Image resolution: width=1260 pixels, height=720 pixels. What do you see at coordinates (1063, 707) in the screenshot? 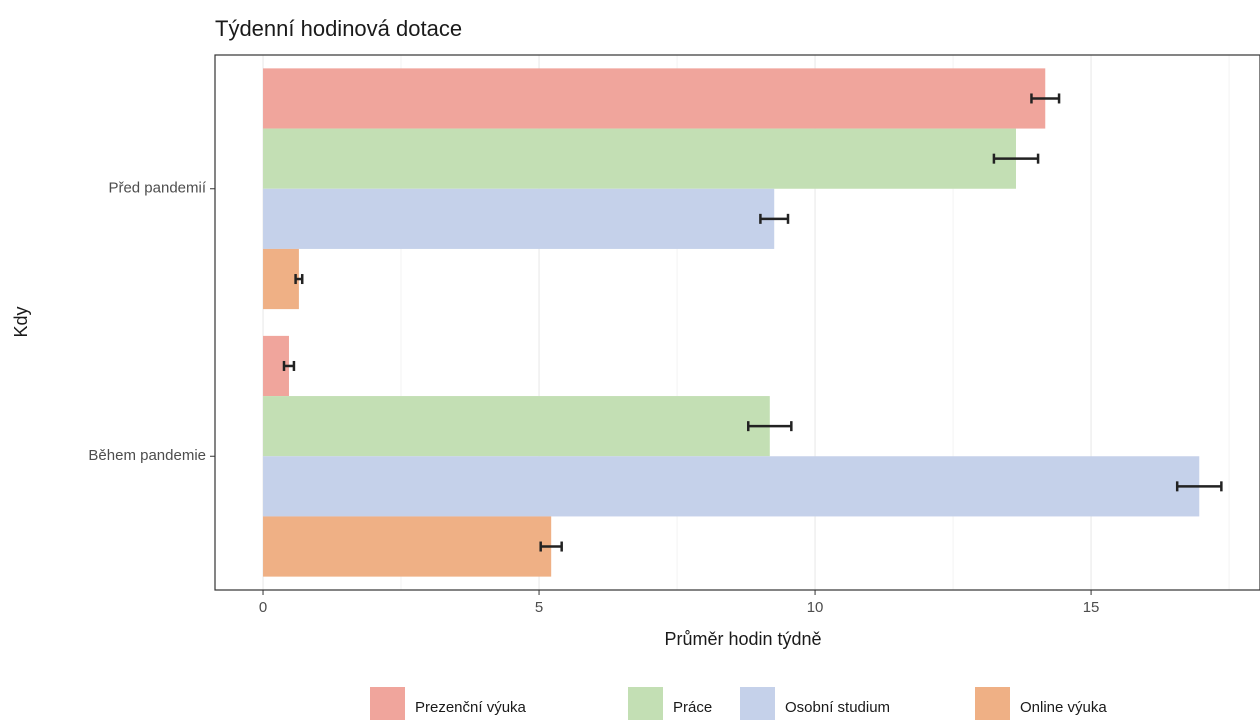
I see `legend-label: Online výuka` at bounding box center [1063, 707].